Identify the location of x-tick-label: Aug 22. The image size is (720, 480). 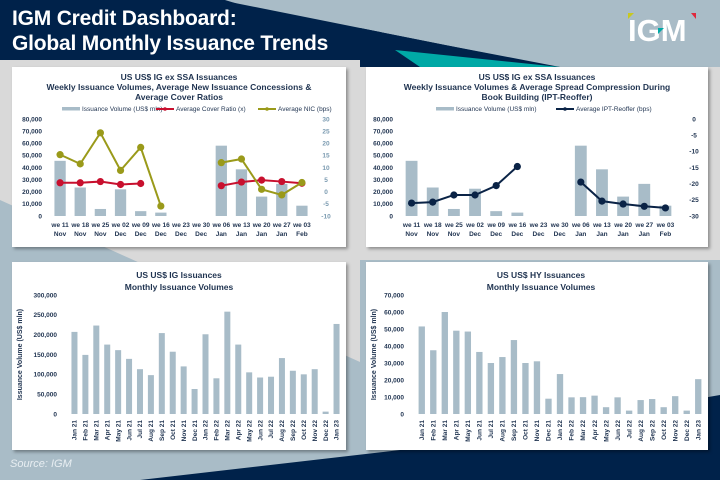
(282, 431).